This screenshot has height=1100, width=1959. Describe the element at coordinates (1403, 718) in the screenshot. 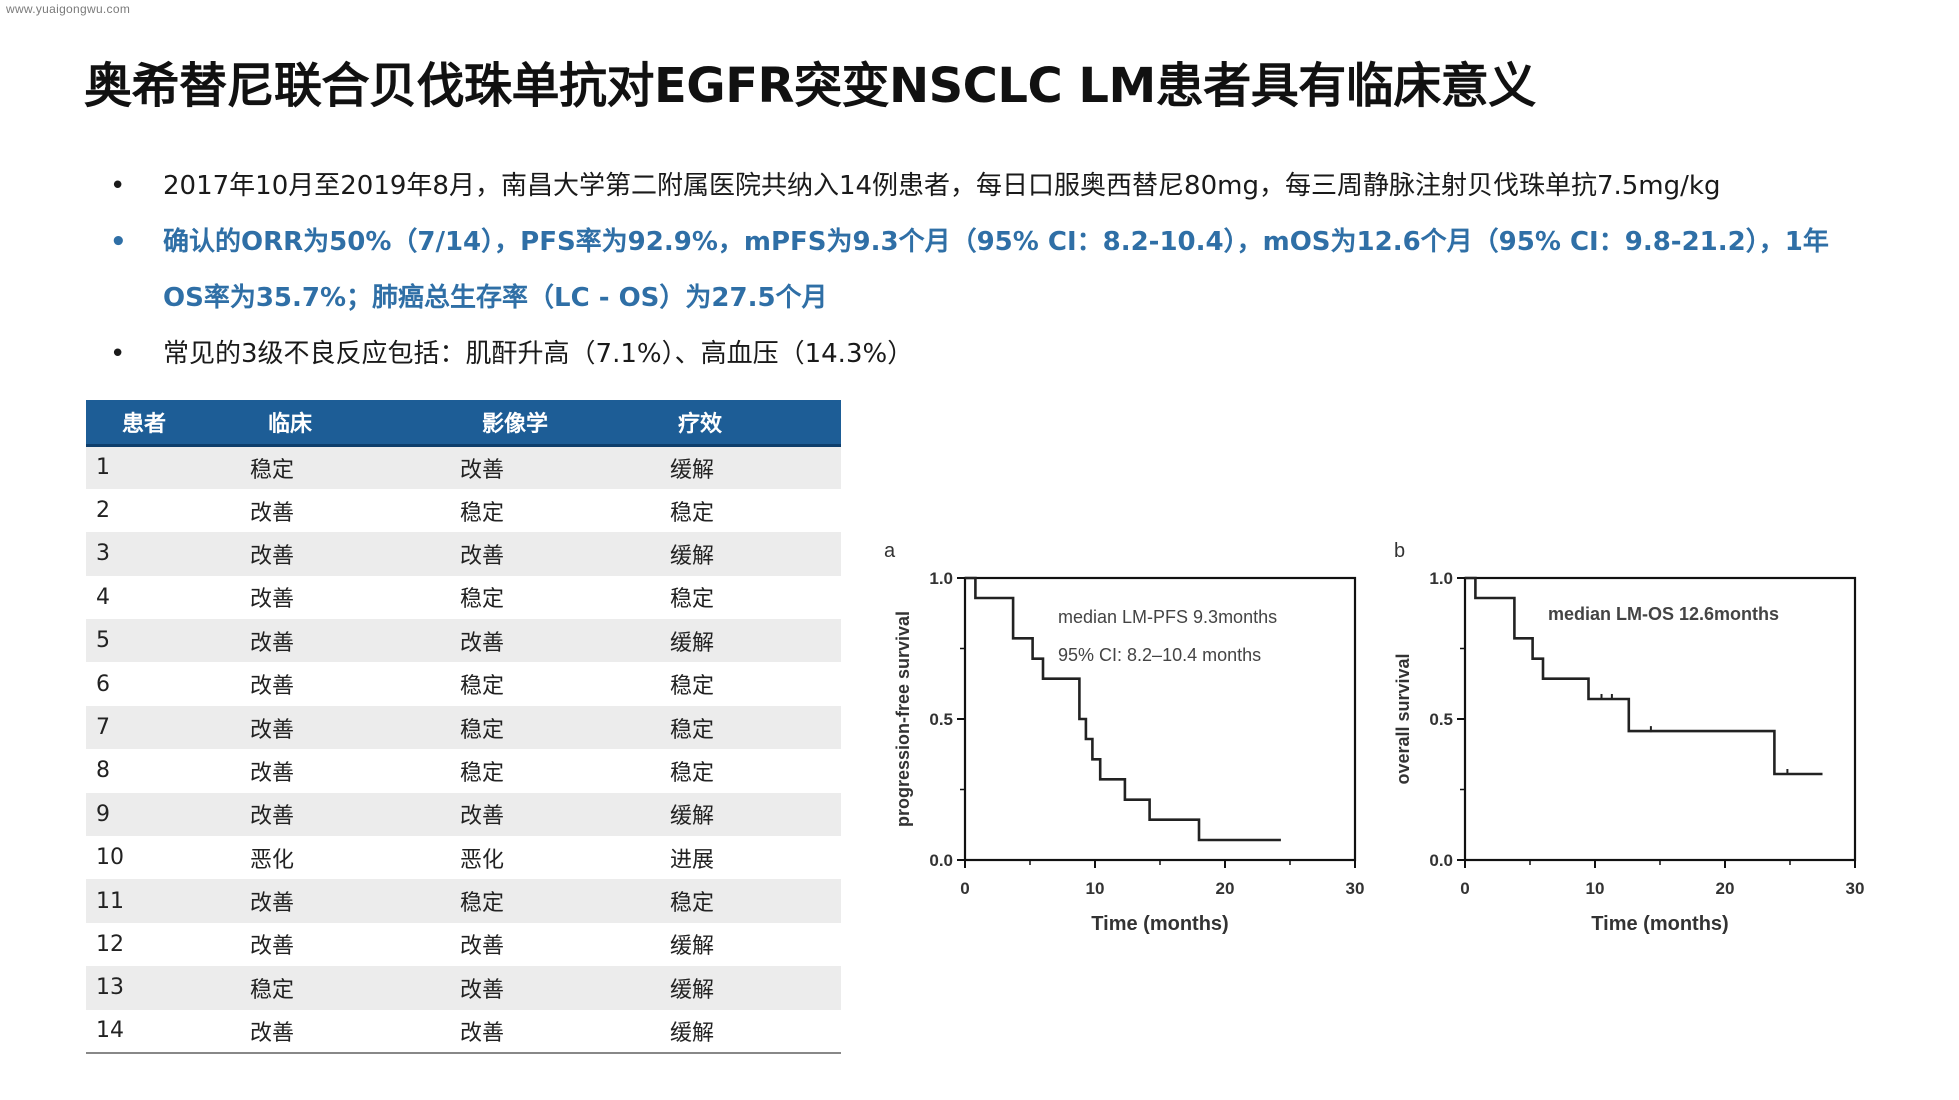

I see `y-axis-label: overall survival` at that location.